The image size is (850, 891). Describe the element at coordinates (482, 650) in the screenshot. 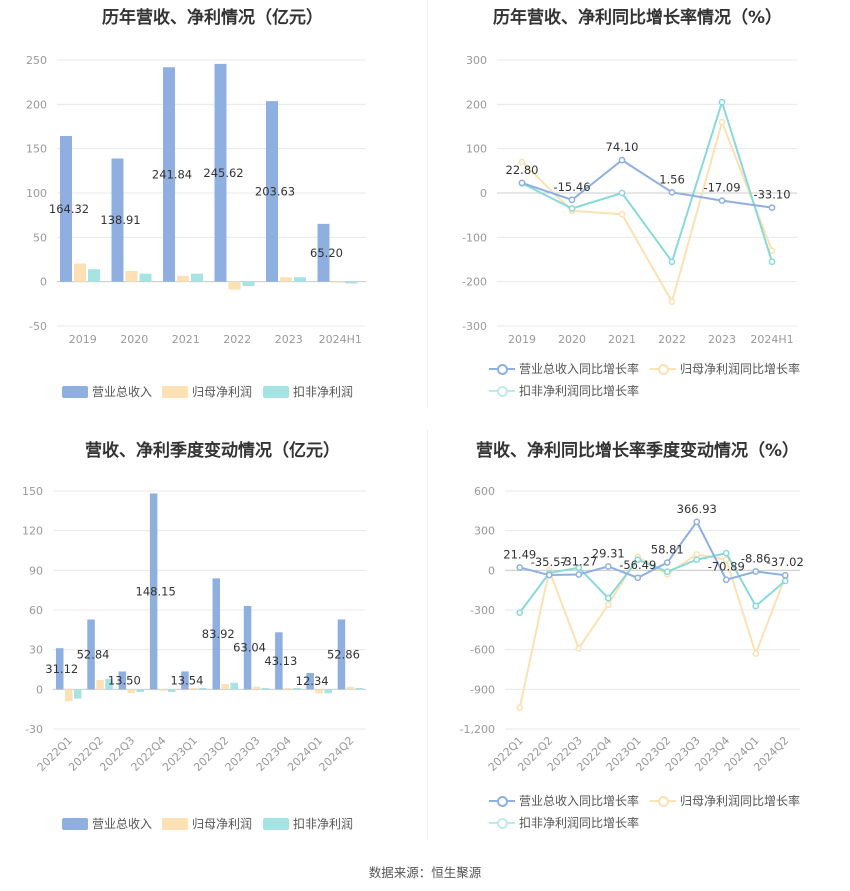

I see `y-tick-label: -600` at that location.